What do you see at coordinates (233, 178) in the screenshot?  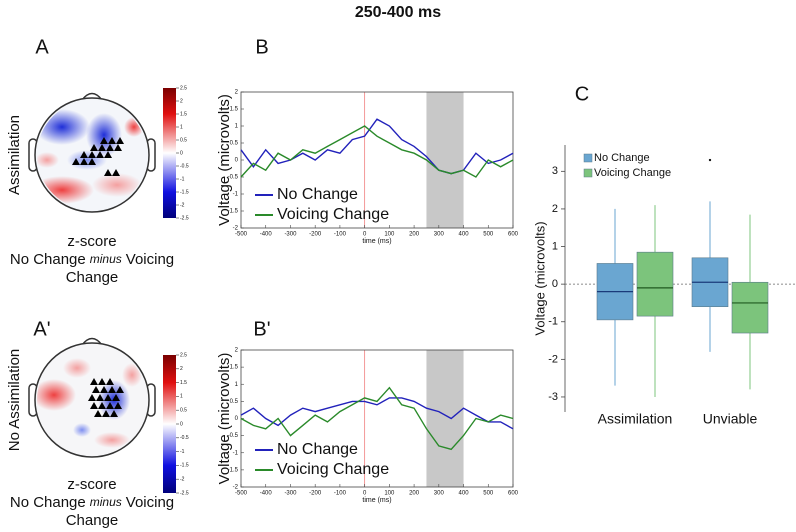 I see `y-tick-label: -0.5` at bounding box center [233, 178].